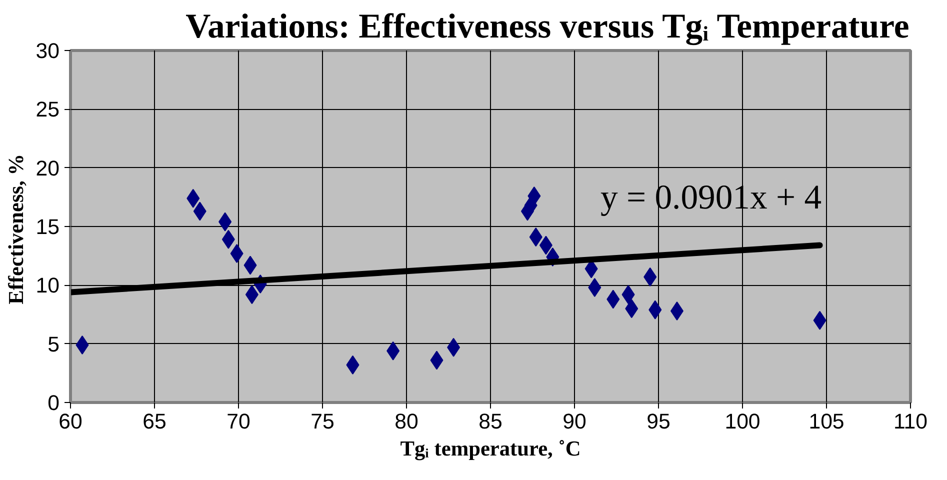  I want to click on y-tick-label: 0, so click(54, 403).